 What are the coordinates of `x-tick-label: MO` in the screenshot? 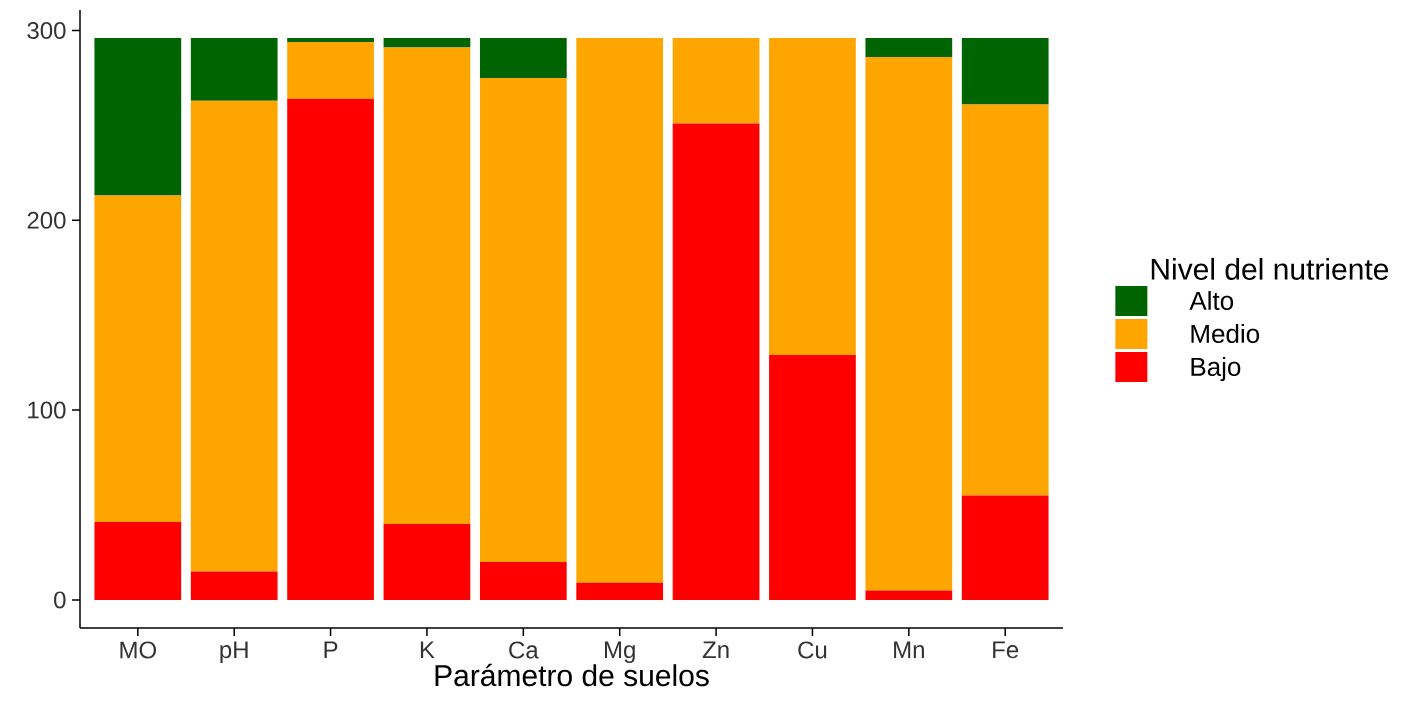 It's located at (138, 650).